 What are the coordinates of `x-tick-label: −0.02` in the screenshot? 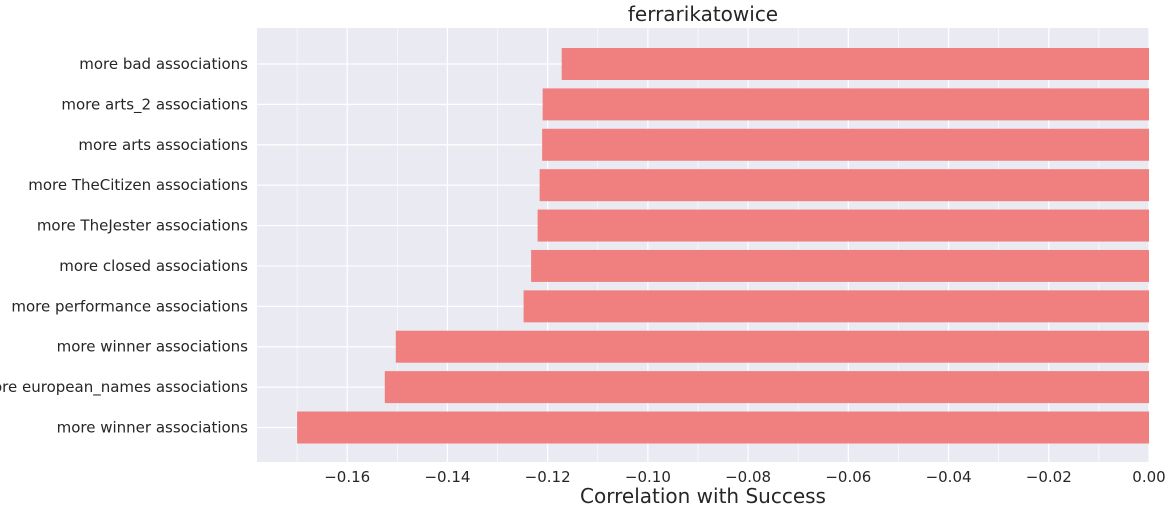 It's located at (1049, 477).